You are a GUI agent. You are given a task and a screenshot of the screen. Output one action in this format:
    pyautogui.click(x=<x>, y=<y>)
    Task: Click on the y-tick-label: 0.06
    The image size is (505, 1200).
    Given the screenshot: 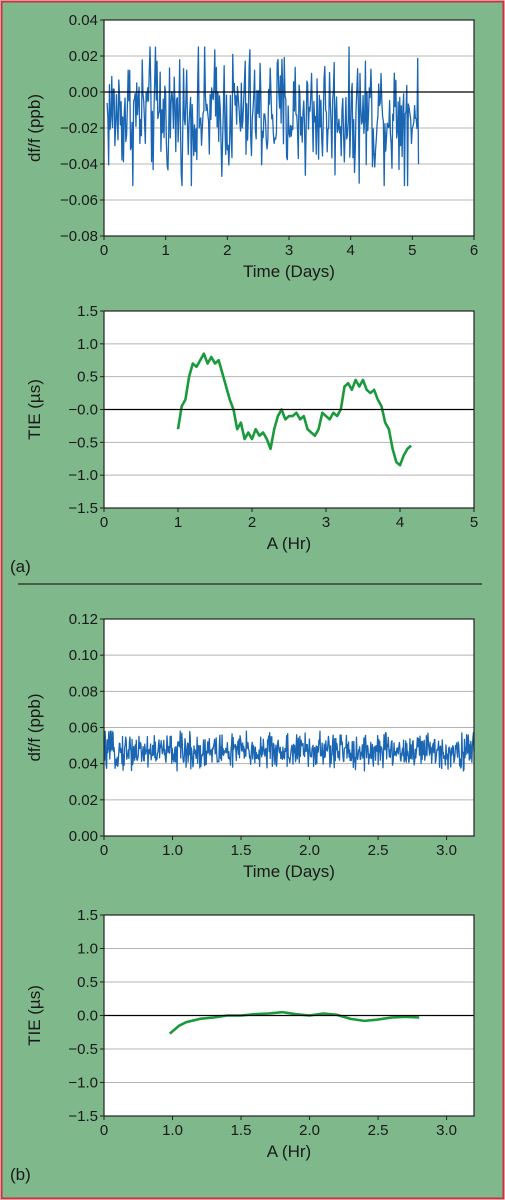 What is the action you would take?
    pyautogui.click(x=83, y=728)
    